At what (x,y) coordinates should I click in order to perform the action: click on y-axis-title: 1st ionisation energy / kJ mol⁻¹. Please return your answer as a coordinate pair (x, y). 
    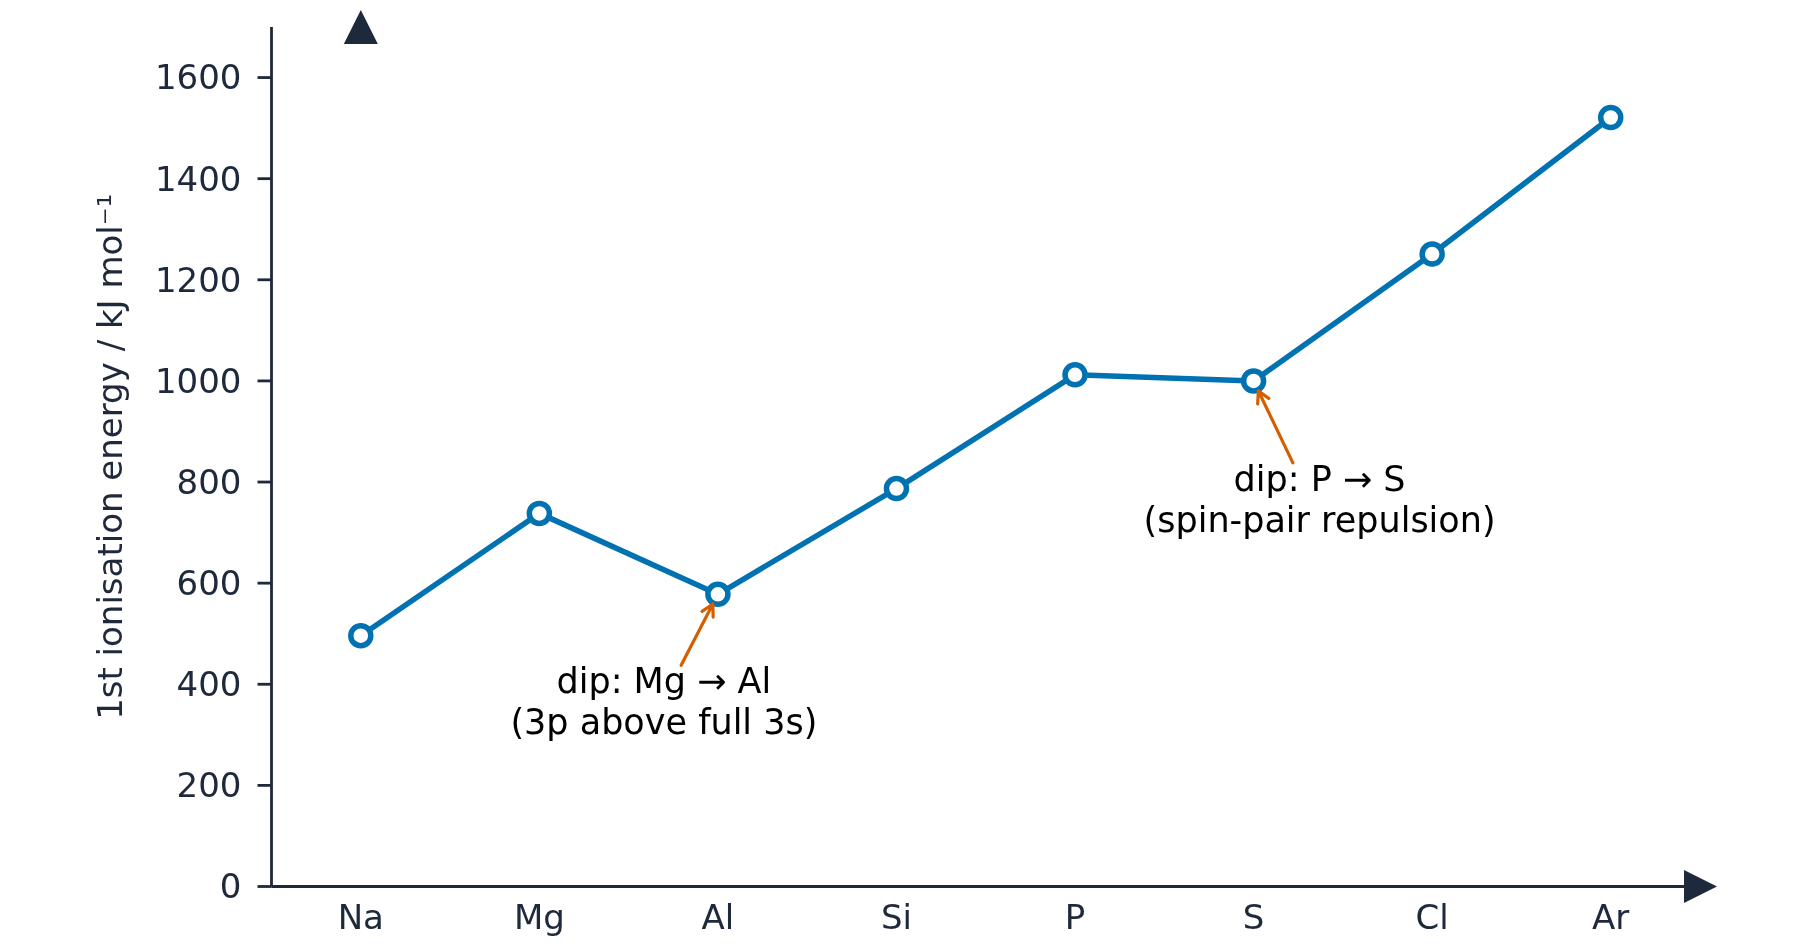
    Looking at the image, I should click on (109, 456).